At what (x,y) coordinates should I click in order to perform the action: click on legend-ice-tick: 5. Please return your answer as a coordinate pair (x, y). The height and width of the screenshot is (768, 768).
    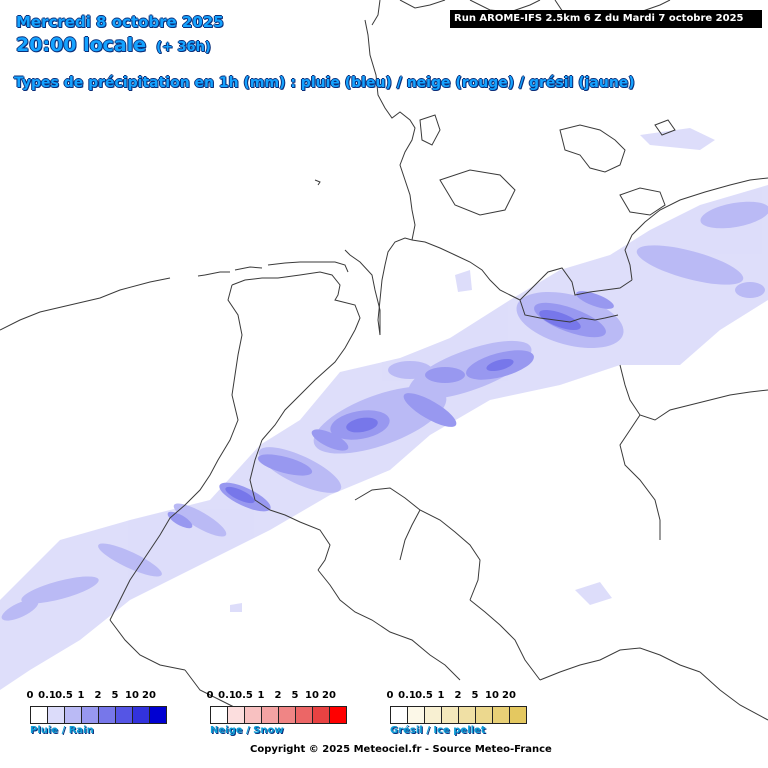
    Looking at the image, I should click on (475, 695).